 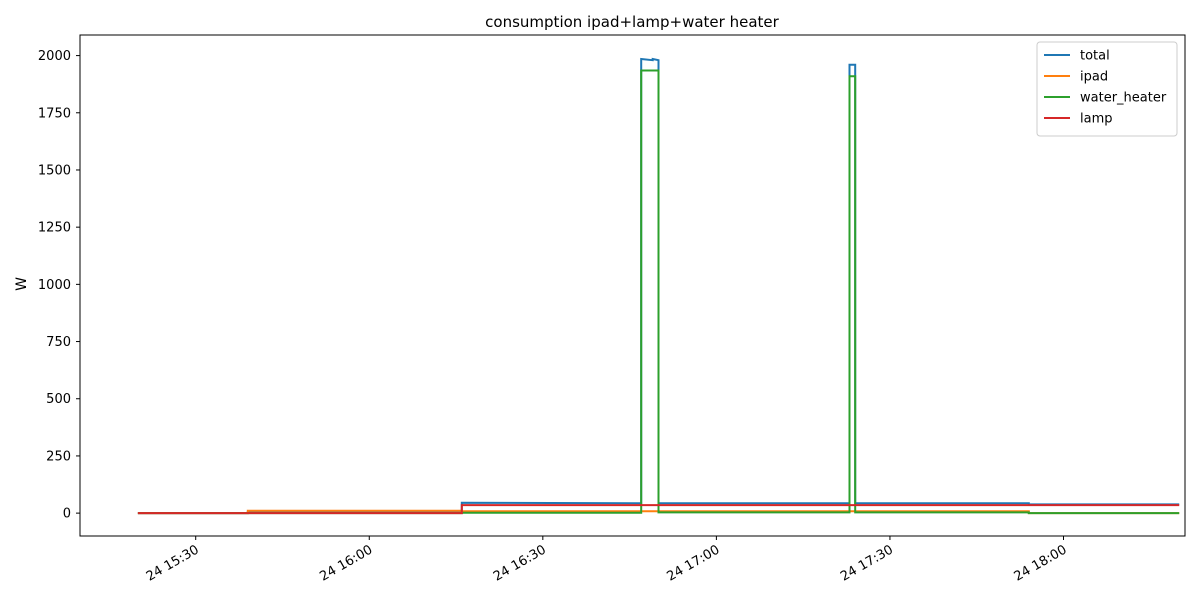 I want to click on y-tick-label: 750, so click(x=58, y=342).